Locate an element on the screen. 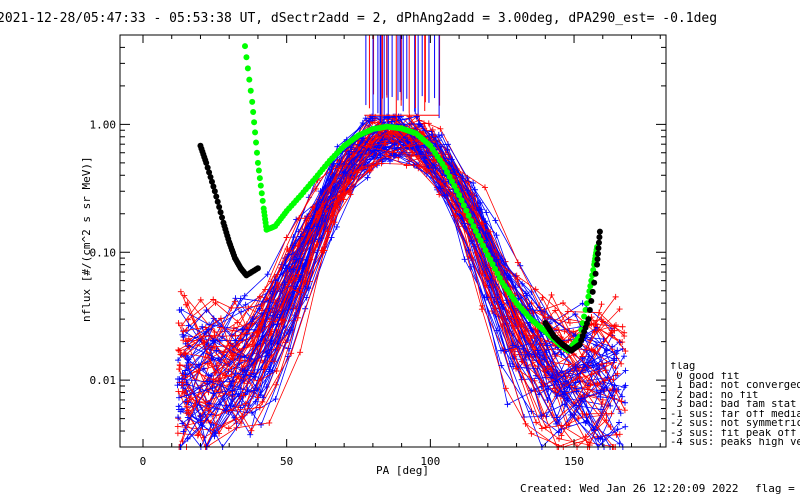 This screenshot has height=500, width=800. legend-item-2: 2 bad: no fit is located at coordinates (714, 396).